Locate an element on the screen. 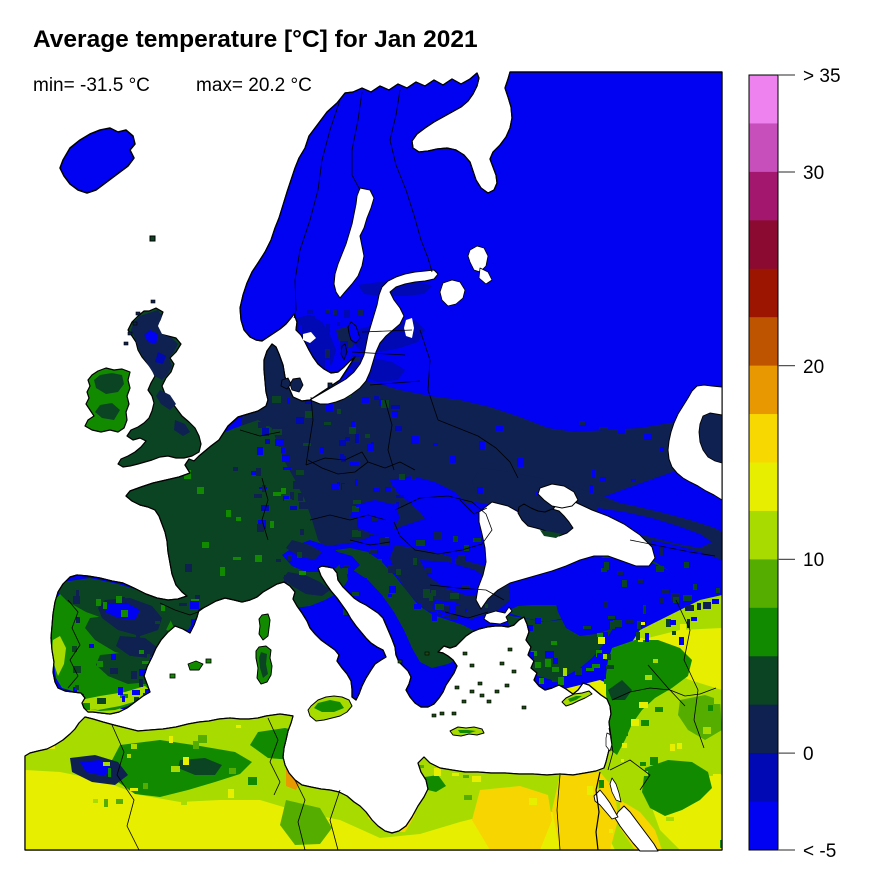 The width and height of the screenshot is (875, 875). svg-text: > 35 is located at coordinates (822, 76).